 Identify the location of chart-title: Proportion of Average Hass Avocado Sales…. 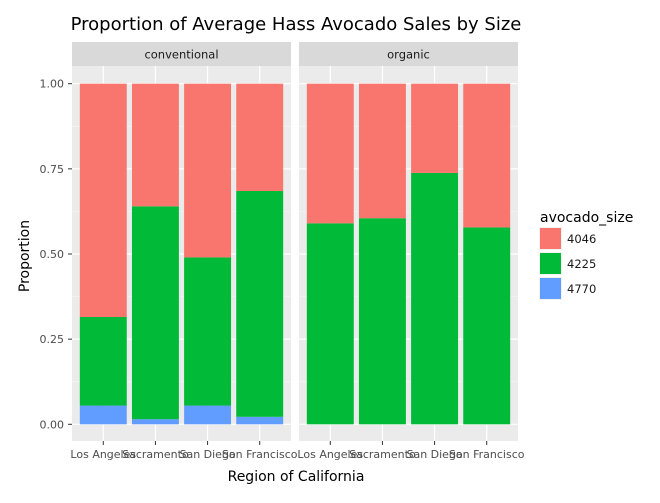
(296, 24).